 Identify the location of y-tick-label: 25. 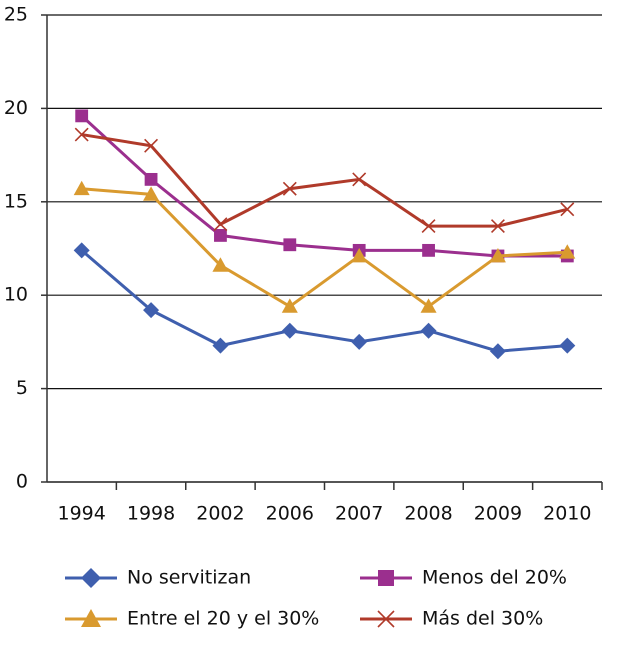
(16, 15).